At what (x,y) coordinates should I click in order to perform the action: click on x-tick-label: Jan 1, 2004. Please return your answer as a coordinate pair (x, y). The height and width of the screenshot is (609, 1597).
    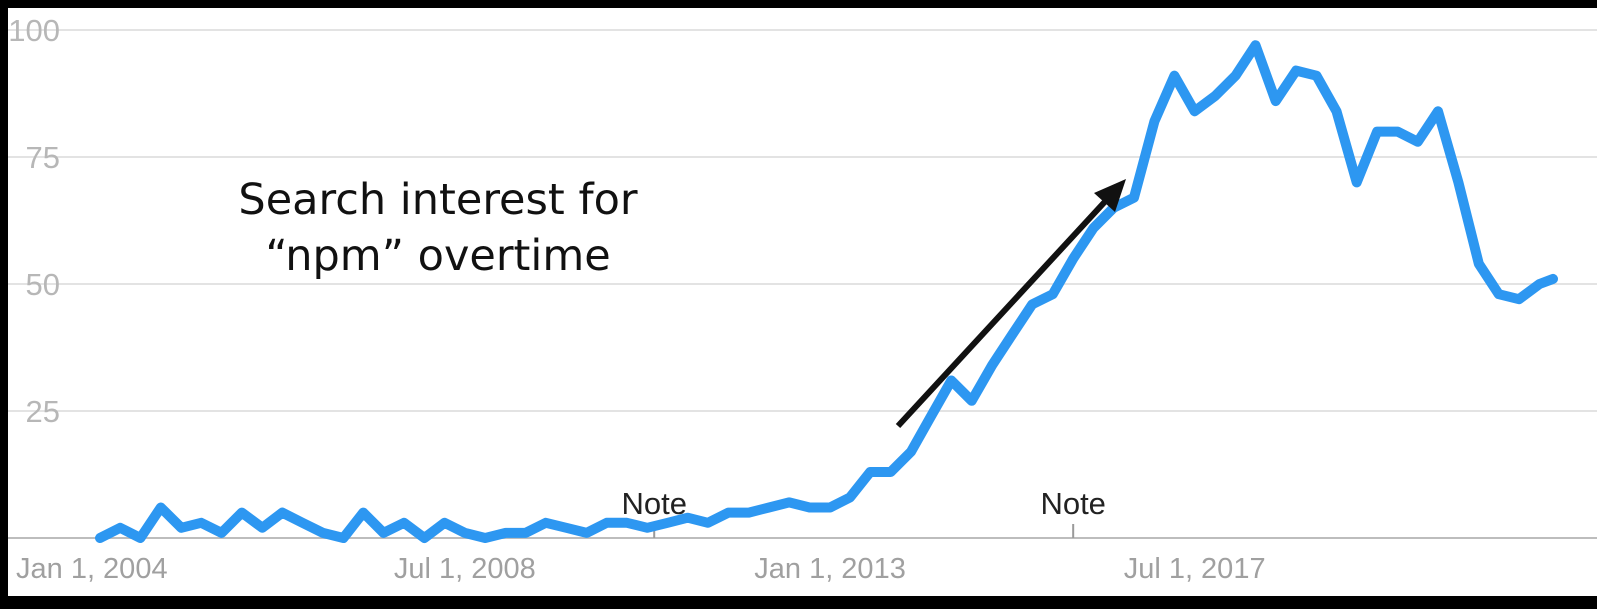
    Looking at the image, I should click on (92, 569).